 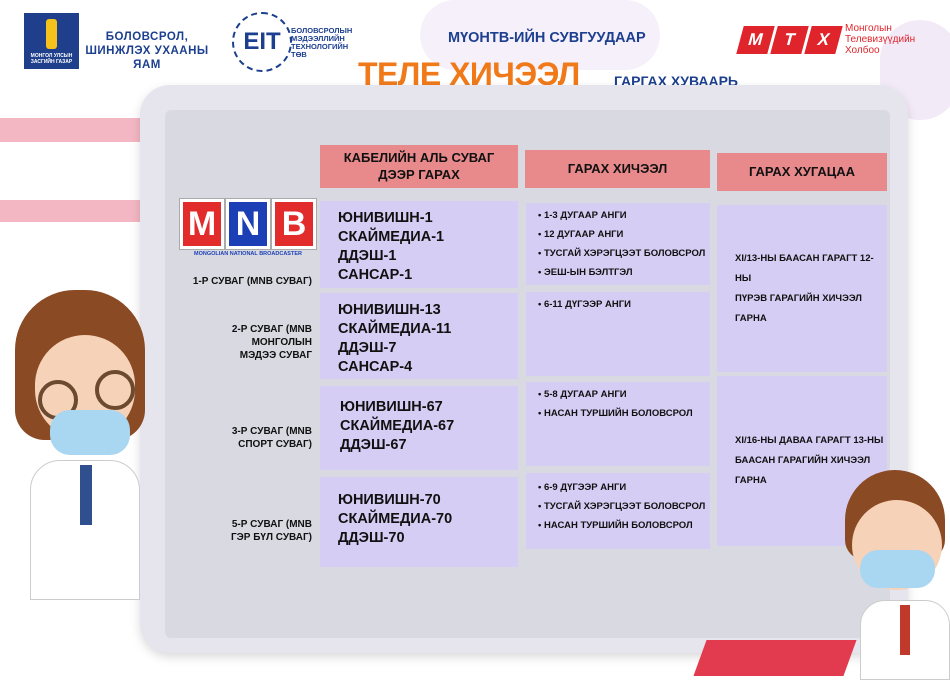 I want to click on cable-item: САНСАР-4, so click(x=375, y=367).